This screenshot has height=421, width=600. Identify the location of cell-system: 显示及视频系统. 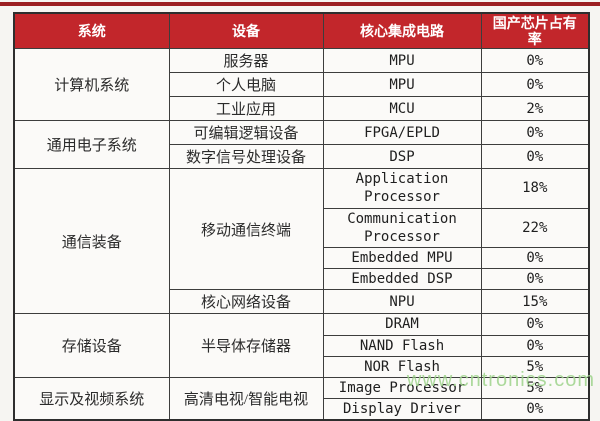
(91, 398).